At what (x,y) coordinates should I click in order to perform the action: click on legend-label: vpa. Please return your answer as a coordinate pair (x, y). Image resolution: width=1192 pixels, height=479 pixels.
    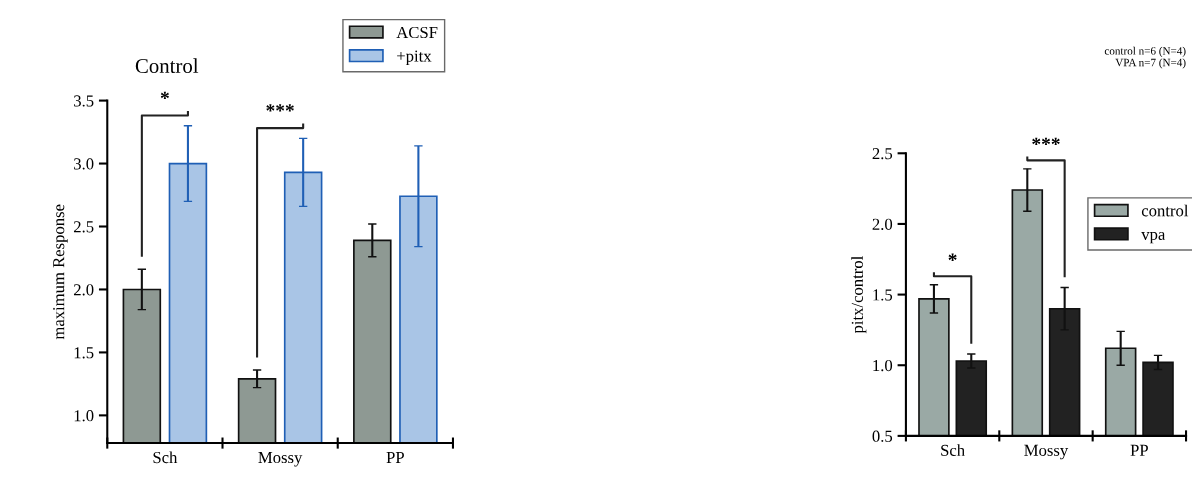
    Looking at the image, I should click on (1153, 237).